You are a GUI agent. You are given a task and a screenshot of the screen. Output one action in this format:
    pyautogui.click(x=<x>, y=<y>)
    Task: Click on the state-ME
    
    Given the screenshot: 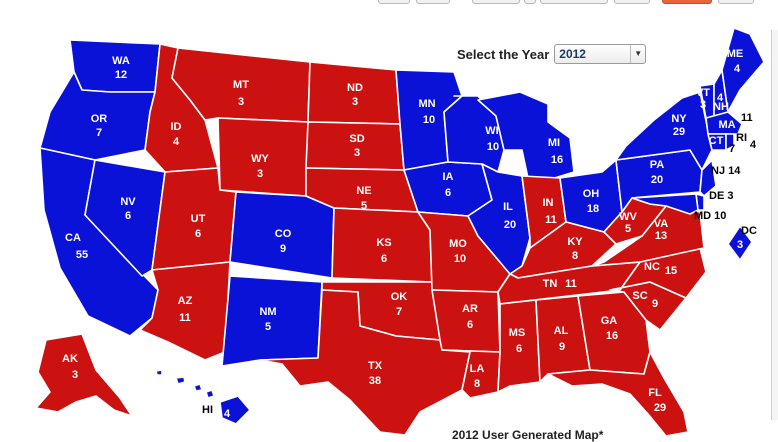 What is the action you would take?
    pyautogui.click(x=743, y=70)
    